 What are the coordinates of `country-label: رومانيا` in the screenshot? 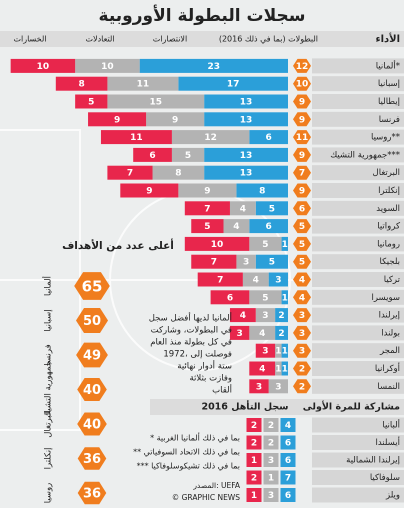 It's located at (388, 244).